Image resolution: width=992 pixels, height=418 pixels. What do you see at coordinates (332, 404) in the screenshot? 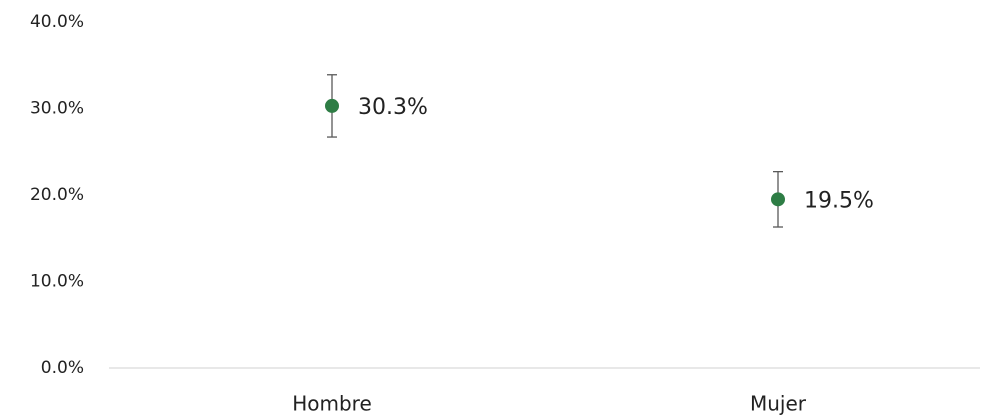
I see `x-tick-label: Hombre` at bounding box center [332, 404].